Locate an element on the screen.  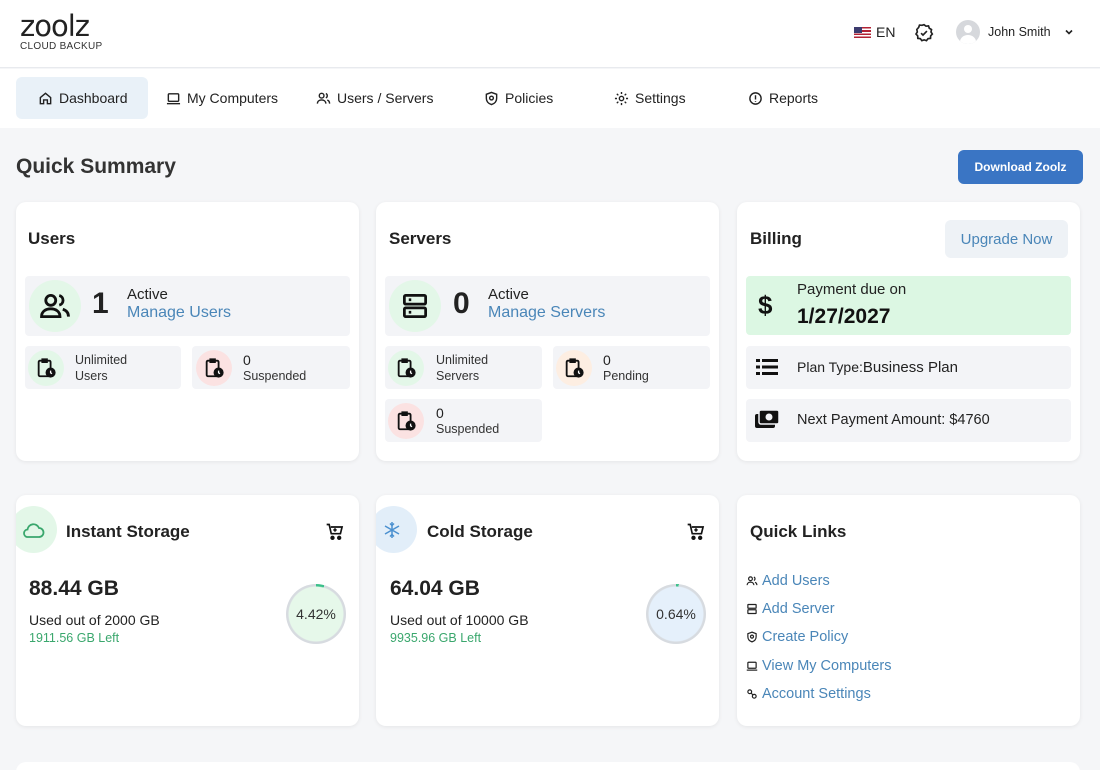
instant-storage-usage-ring: 4.42% is located at coordinates (316, 614).